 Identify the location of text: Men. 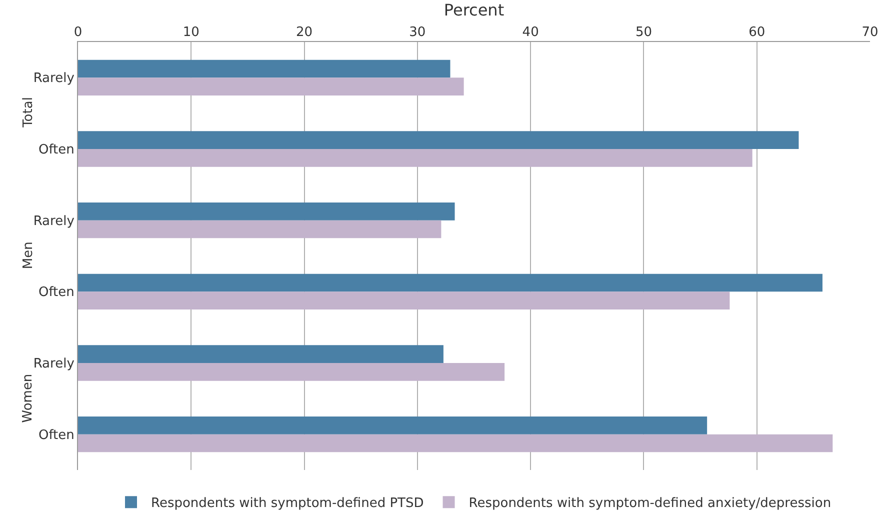
(28, 256).